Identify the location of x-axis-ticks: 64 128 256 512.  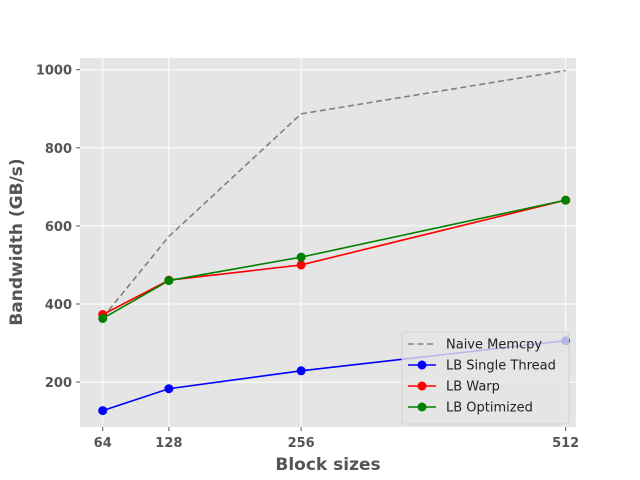
(336, 439).